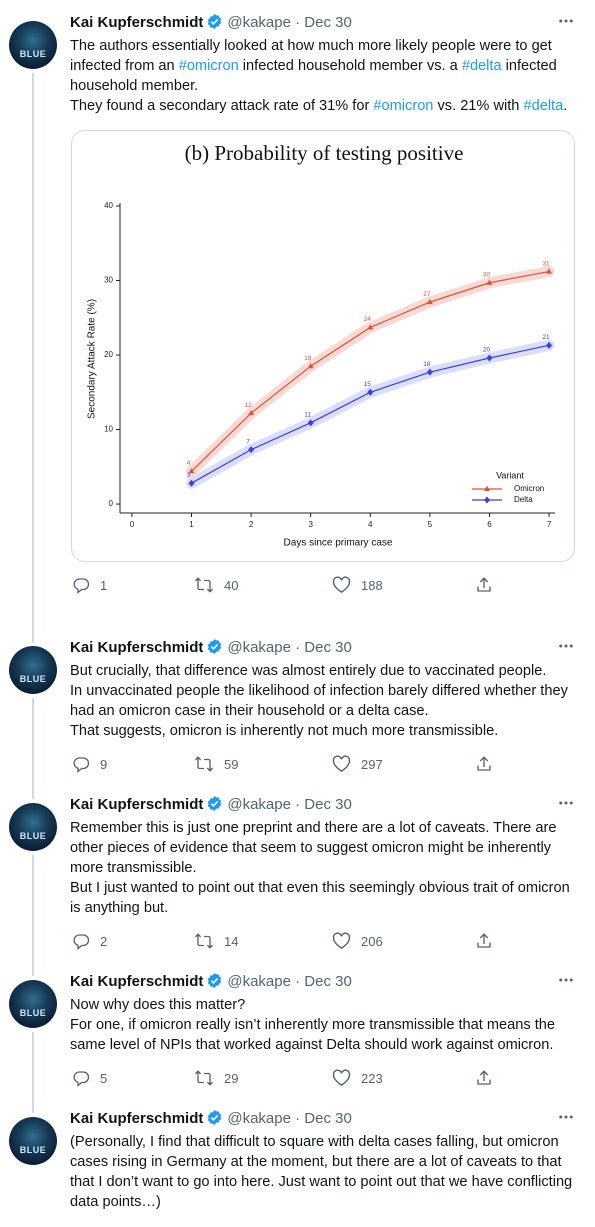 Image resolution: width=595 pixels, height=1227 pixels. I want to click on like-button: 223, so click(357, 1078).